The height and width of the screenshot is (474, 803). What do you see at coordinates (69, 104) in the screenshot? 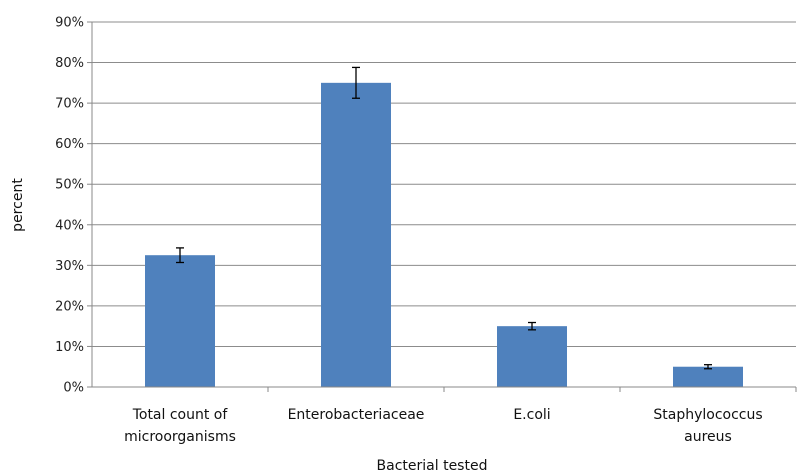
I see `y-tick-label: 70%` at bounding box center [69, 104].